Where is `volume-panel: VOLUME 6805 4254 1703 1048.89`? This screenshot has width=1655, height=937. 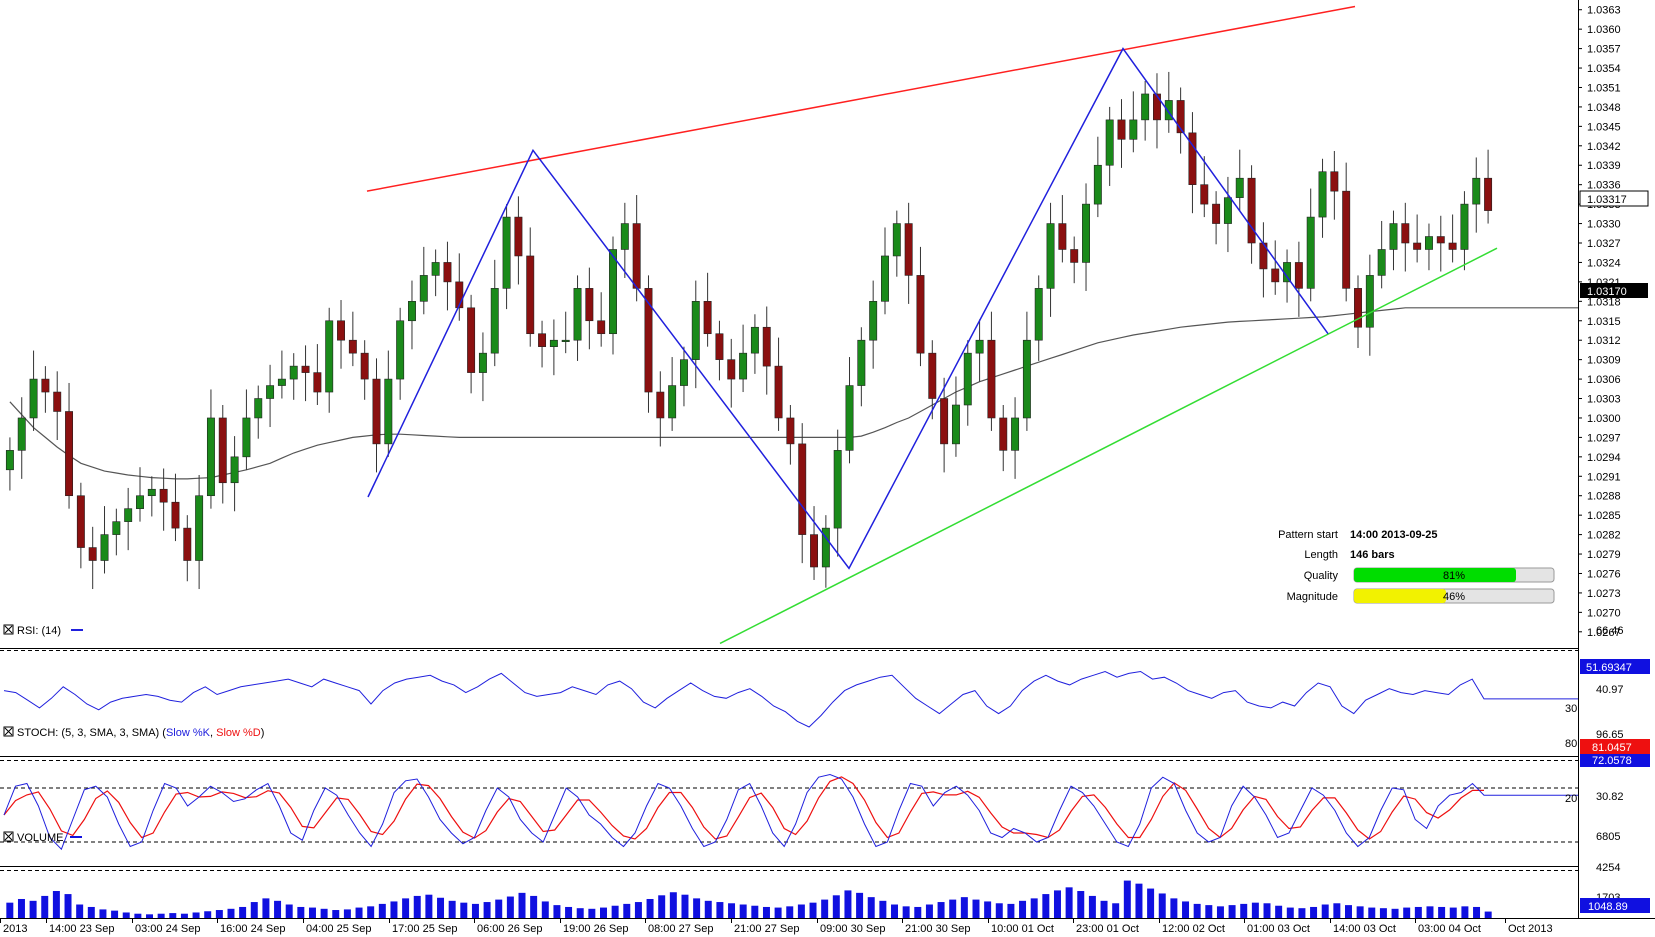
volume-panel: VOLUME 6805 4254 1703 1048.89 is located at coordinates (826, 874).